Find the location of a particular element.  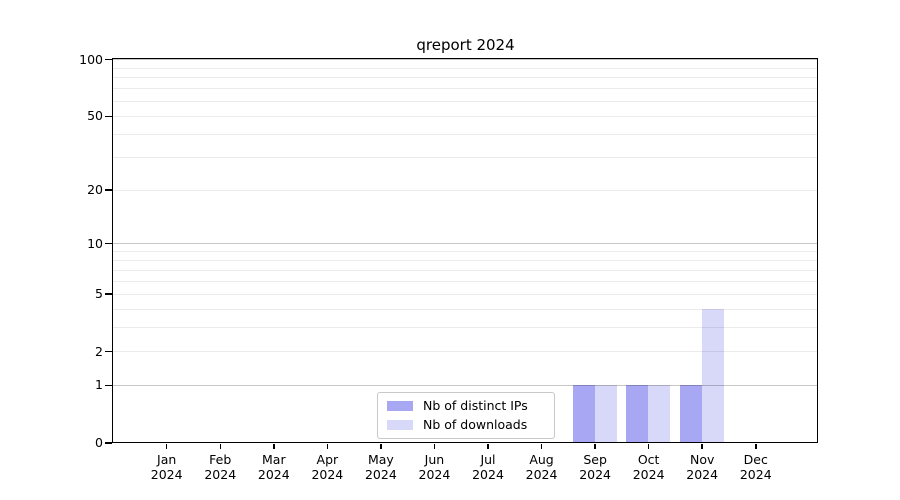

y-tick-label-100: 100 is located at coordinates (91, 59).